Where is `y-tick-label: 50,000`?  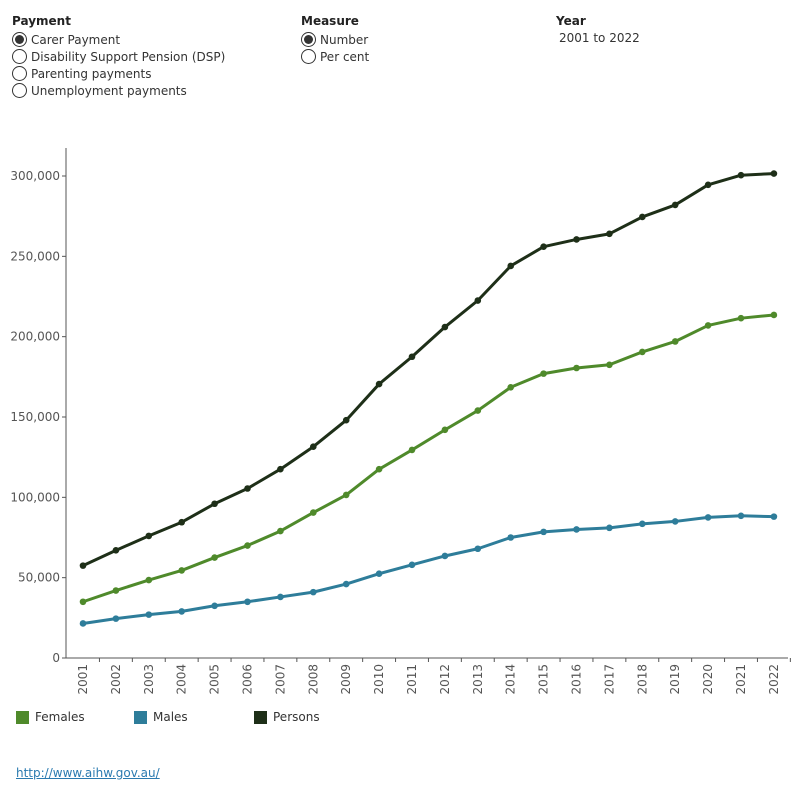 y-tick-label: 50,000 is located at coordinates (39, 578).